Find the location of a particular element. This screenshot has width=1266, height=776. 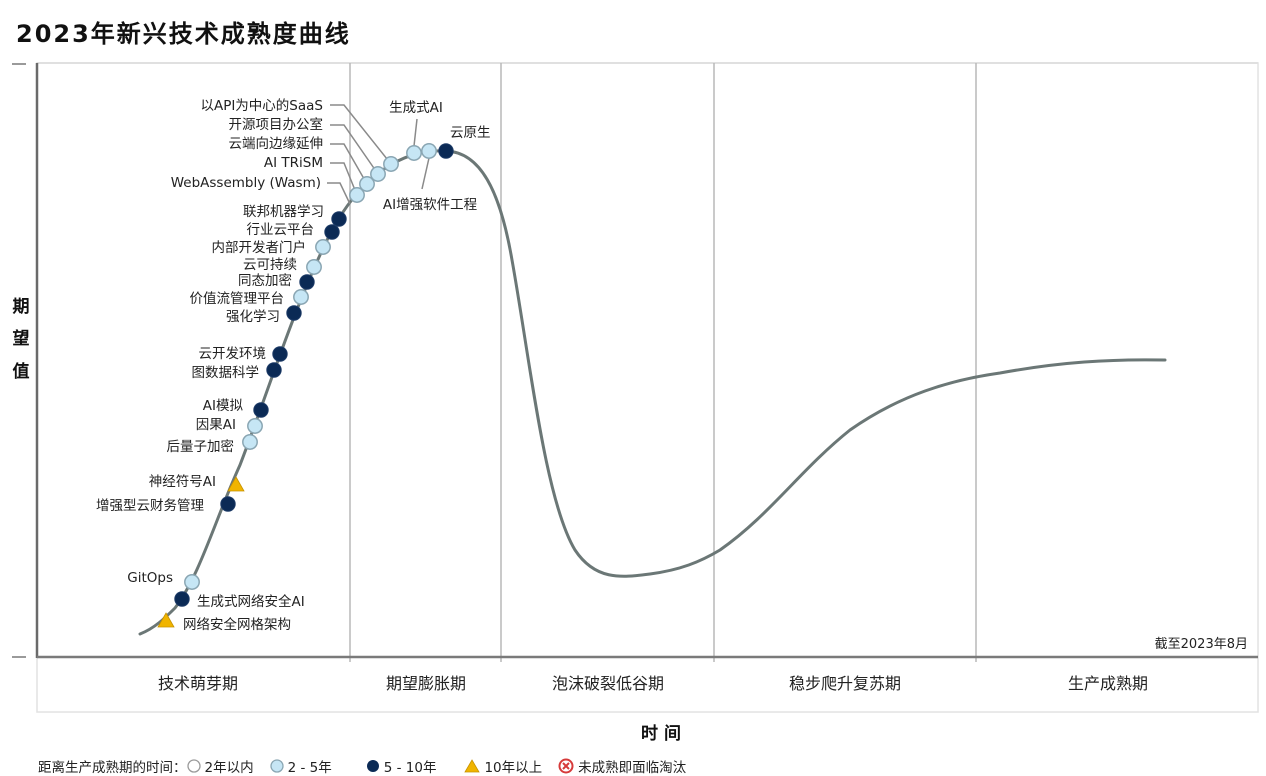

circle-light-icon is located at coordinates (276, 766).